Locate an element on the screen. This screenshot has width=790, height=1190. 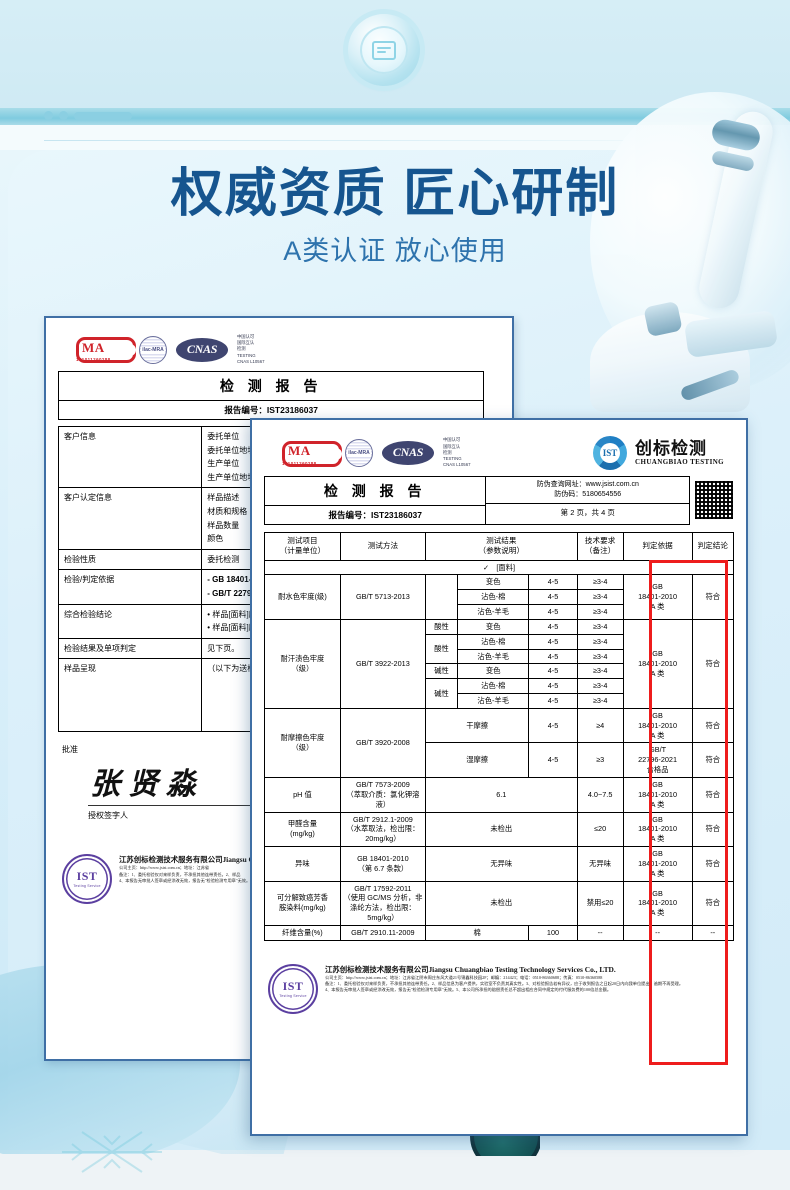
badge-inner-ring is located at coordinates (384, 50).